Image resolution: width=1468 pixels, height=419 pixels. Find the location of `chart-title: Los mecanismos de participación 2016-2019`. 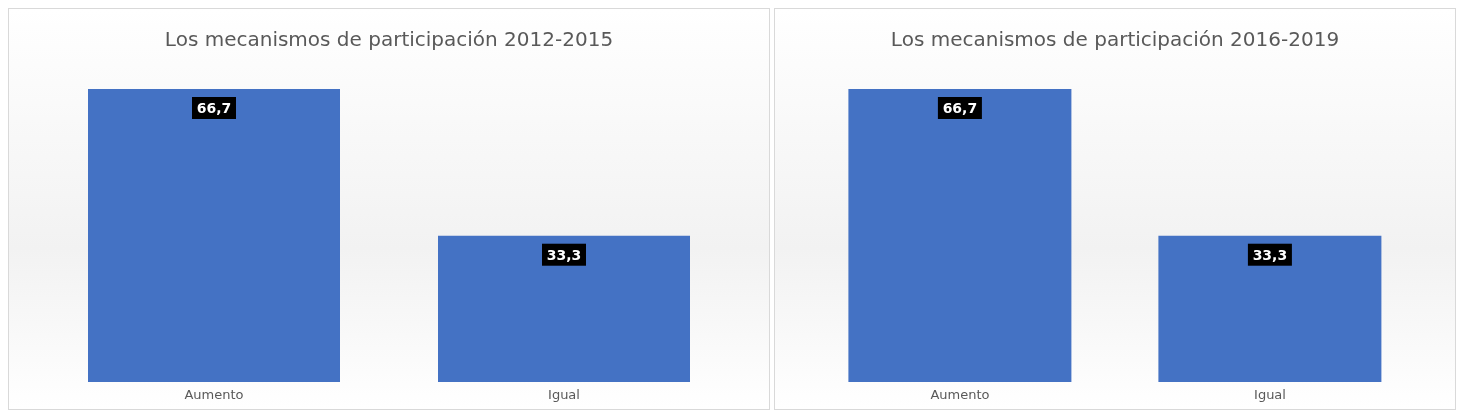

chart-title: Los mecanismos de participación 2016-2019 is located at coordinates (1115, 40).